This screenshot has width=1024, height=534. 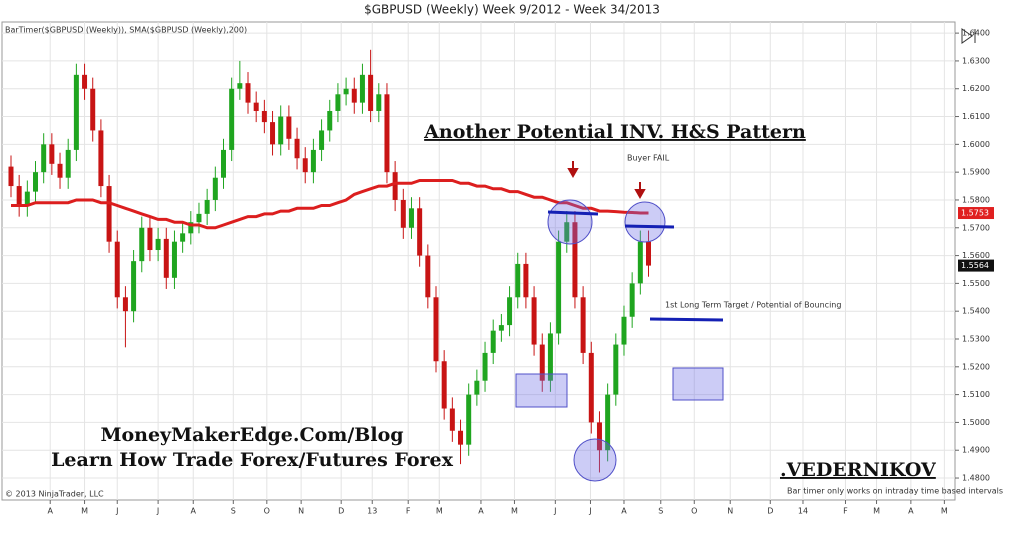 What do you see at coordinates (573, 213) in the screenshot?
I see `neckline` at bounding box center [573, 213].